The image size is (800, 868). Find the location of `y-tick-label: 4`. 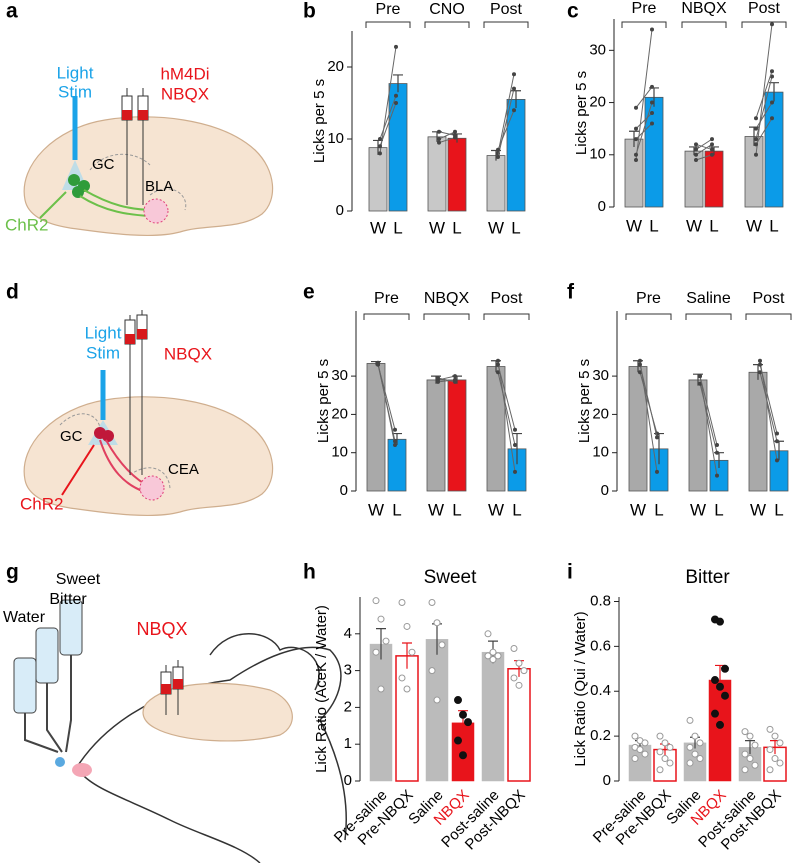

y-tick-label: 4 is located at coordinates (348, 633).